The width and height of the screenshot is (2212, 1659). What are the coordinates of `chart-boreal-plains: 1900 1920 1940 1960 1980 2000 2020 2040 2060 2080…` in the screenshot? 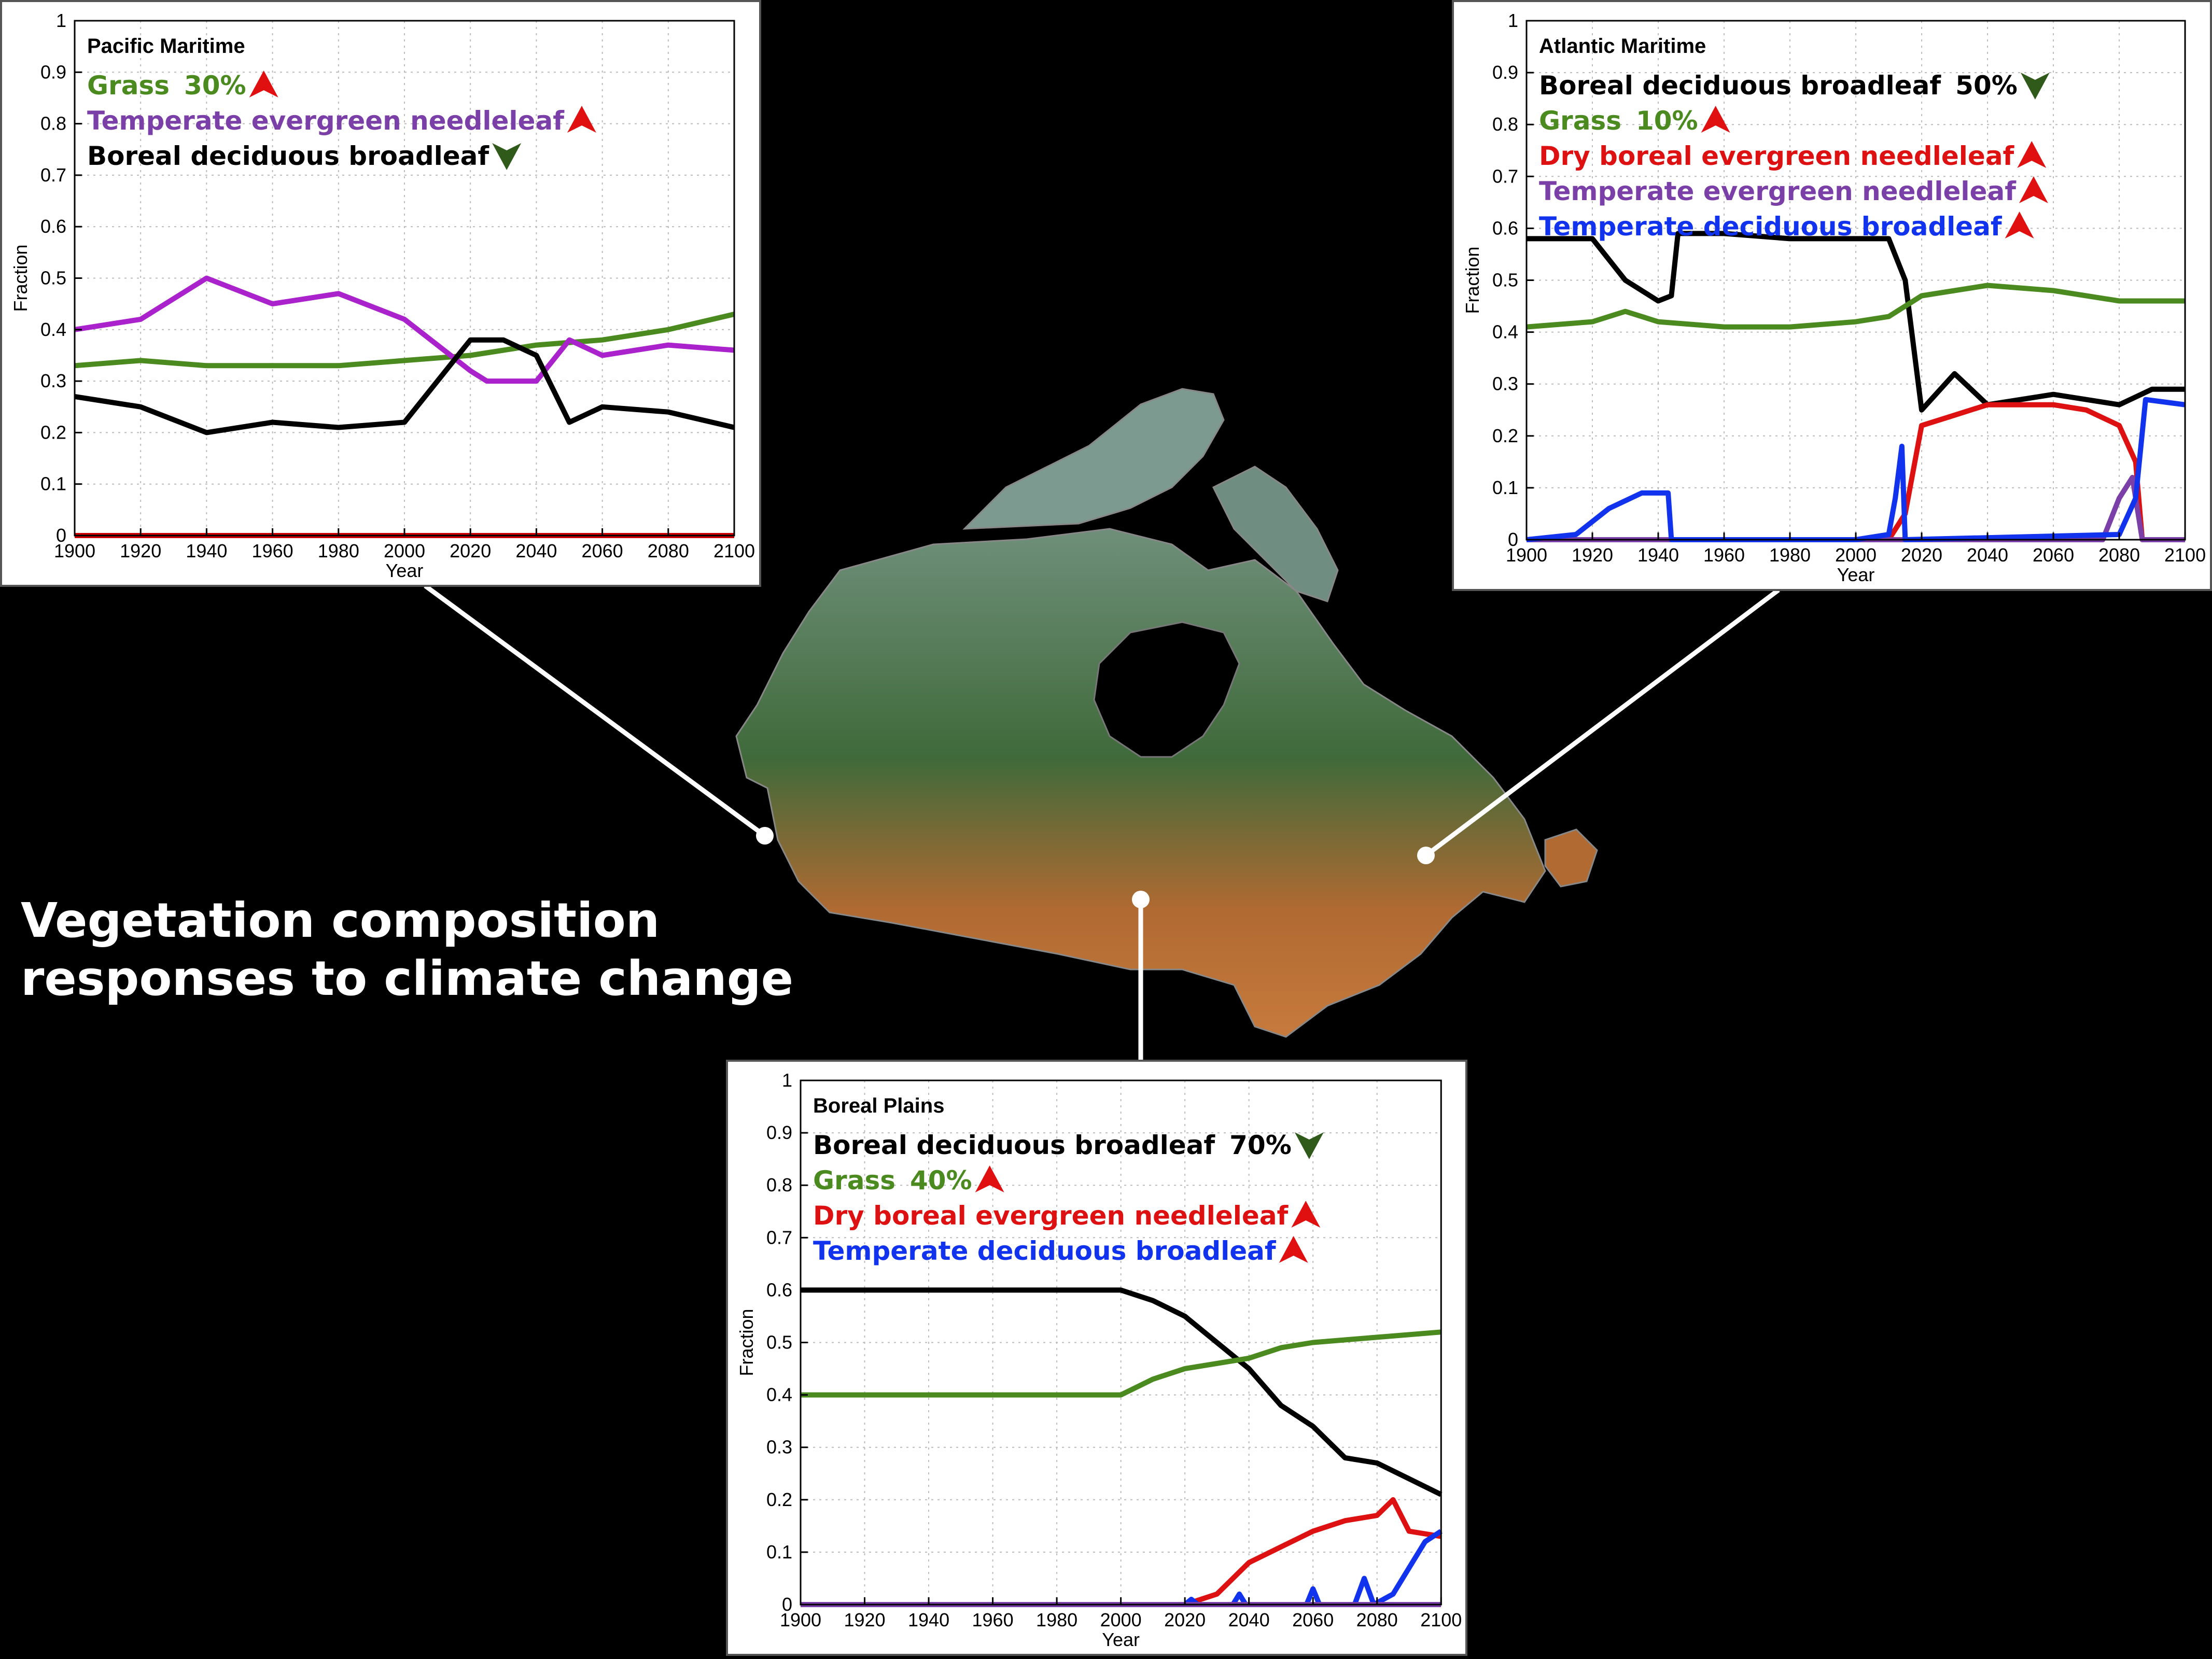 It's located at (1099, 1360).